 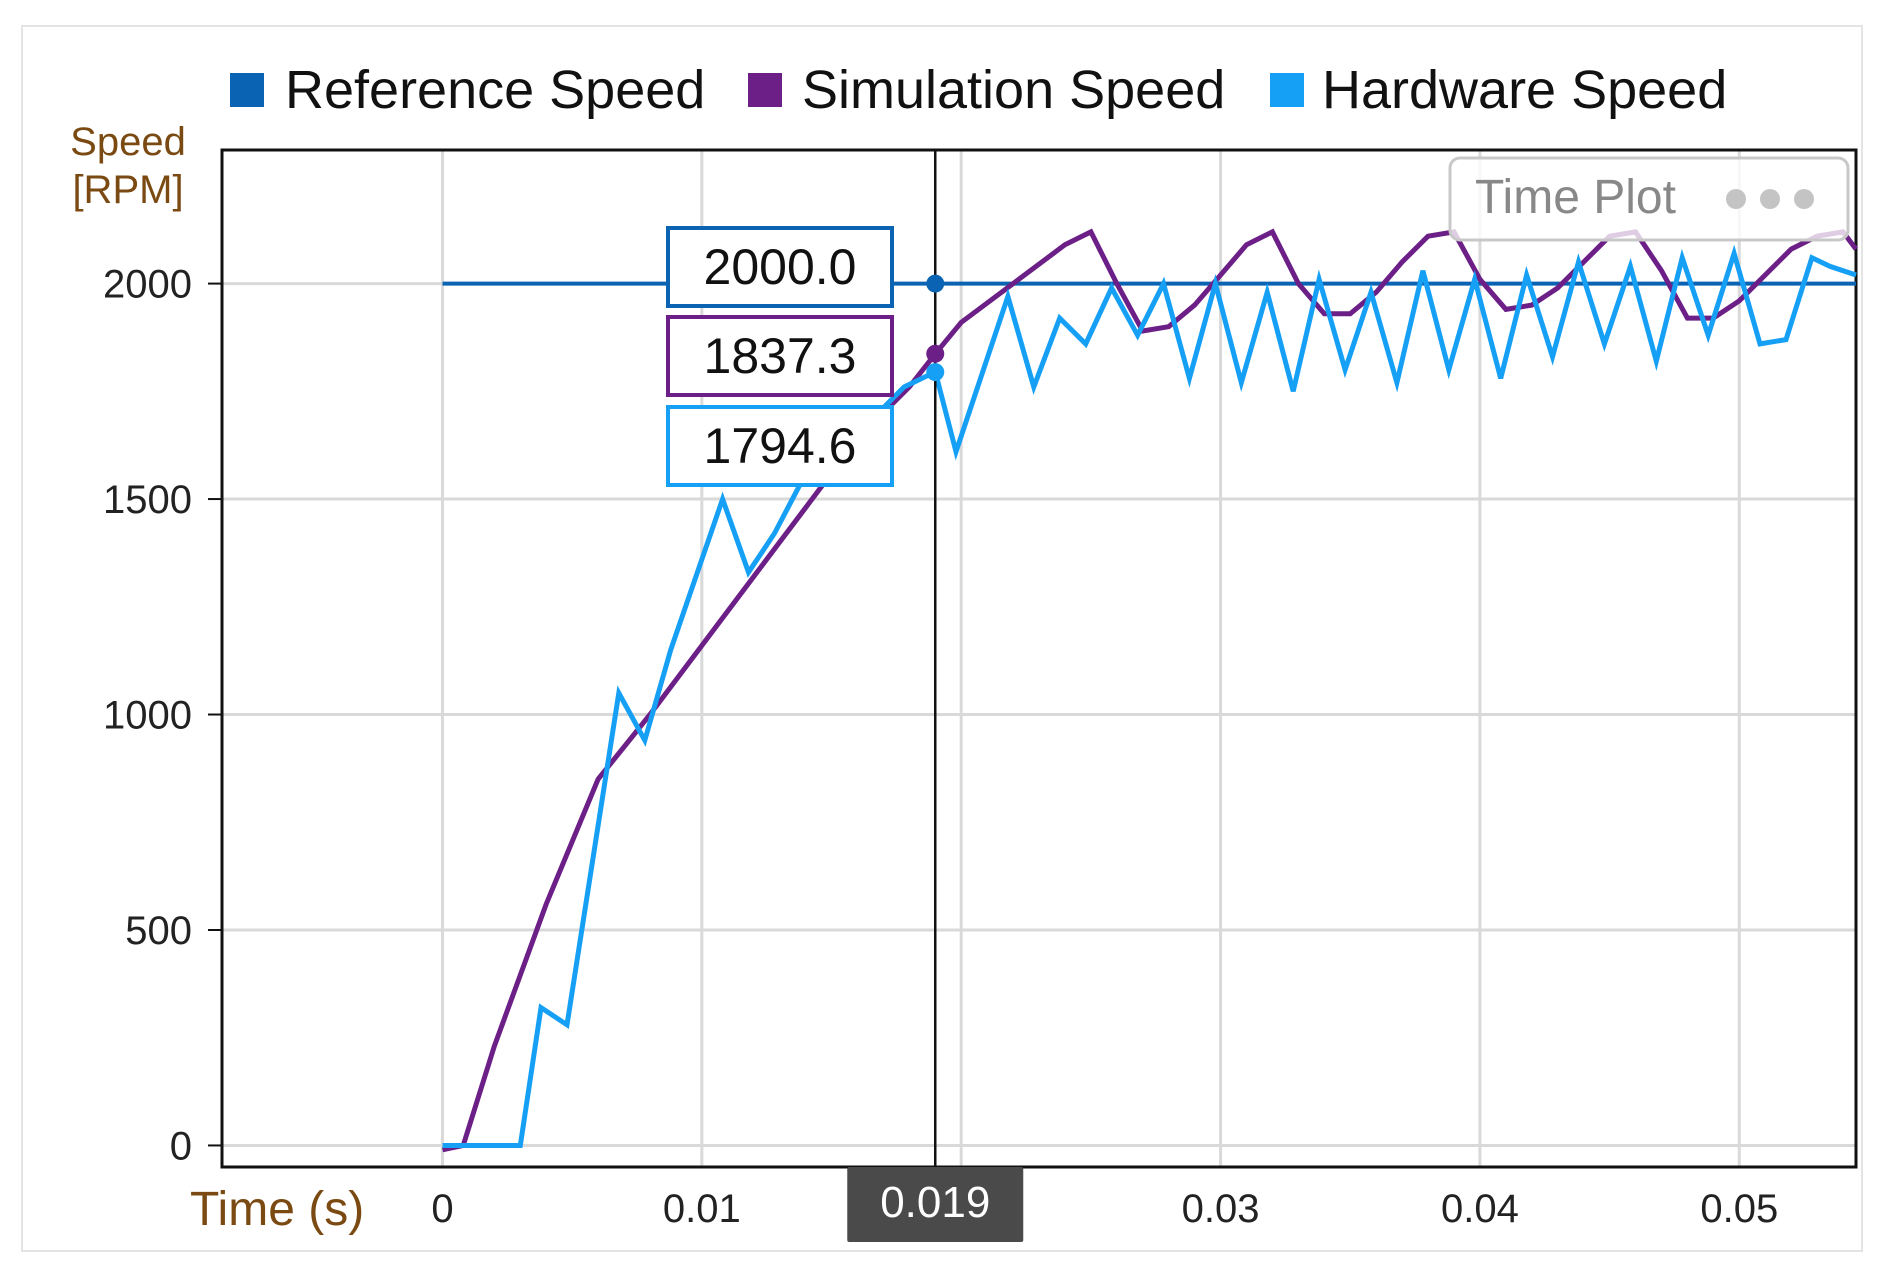 What do you see at coordinates (147, 500) in the screenshot?
I see `y-tick-label: 1500` at bounding box center [147, 500].